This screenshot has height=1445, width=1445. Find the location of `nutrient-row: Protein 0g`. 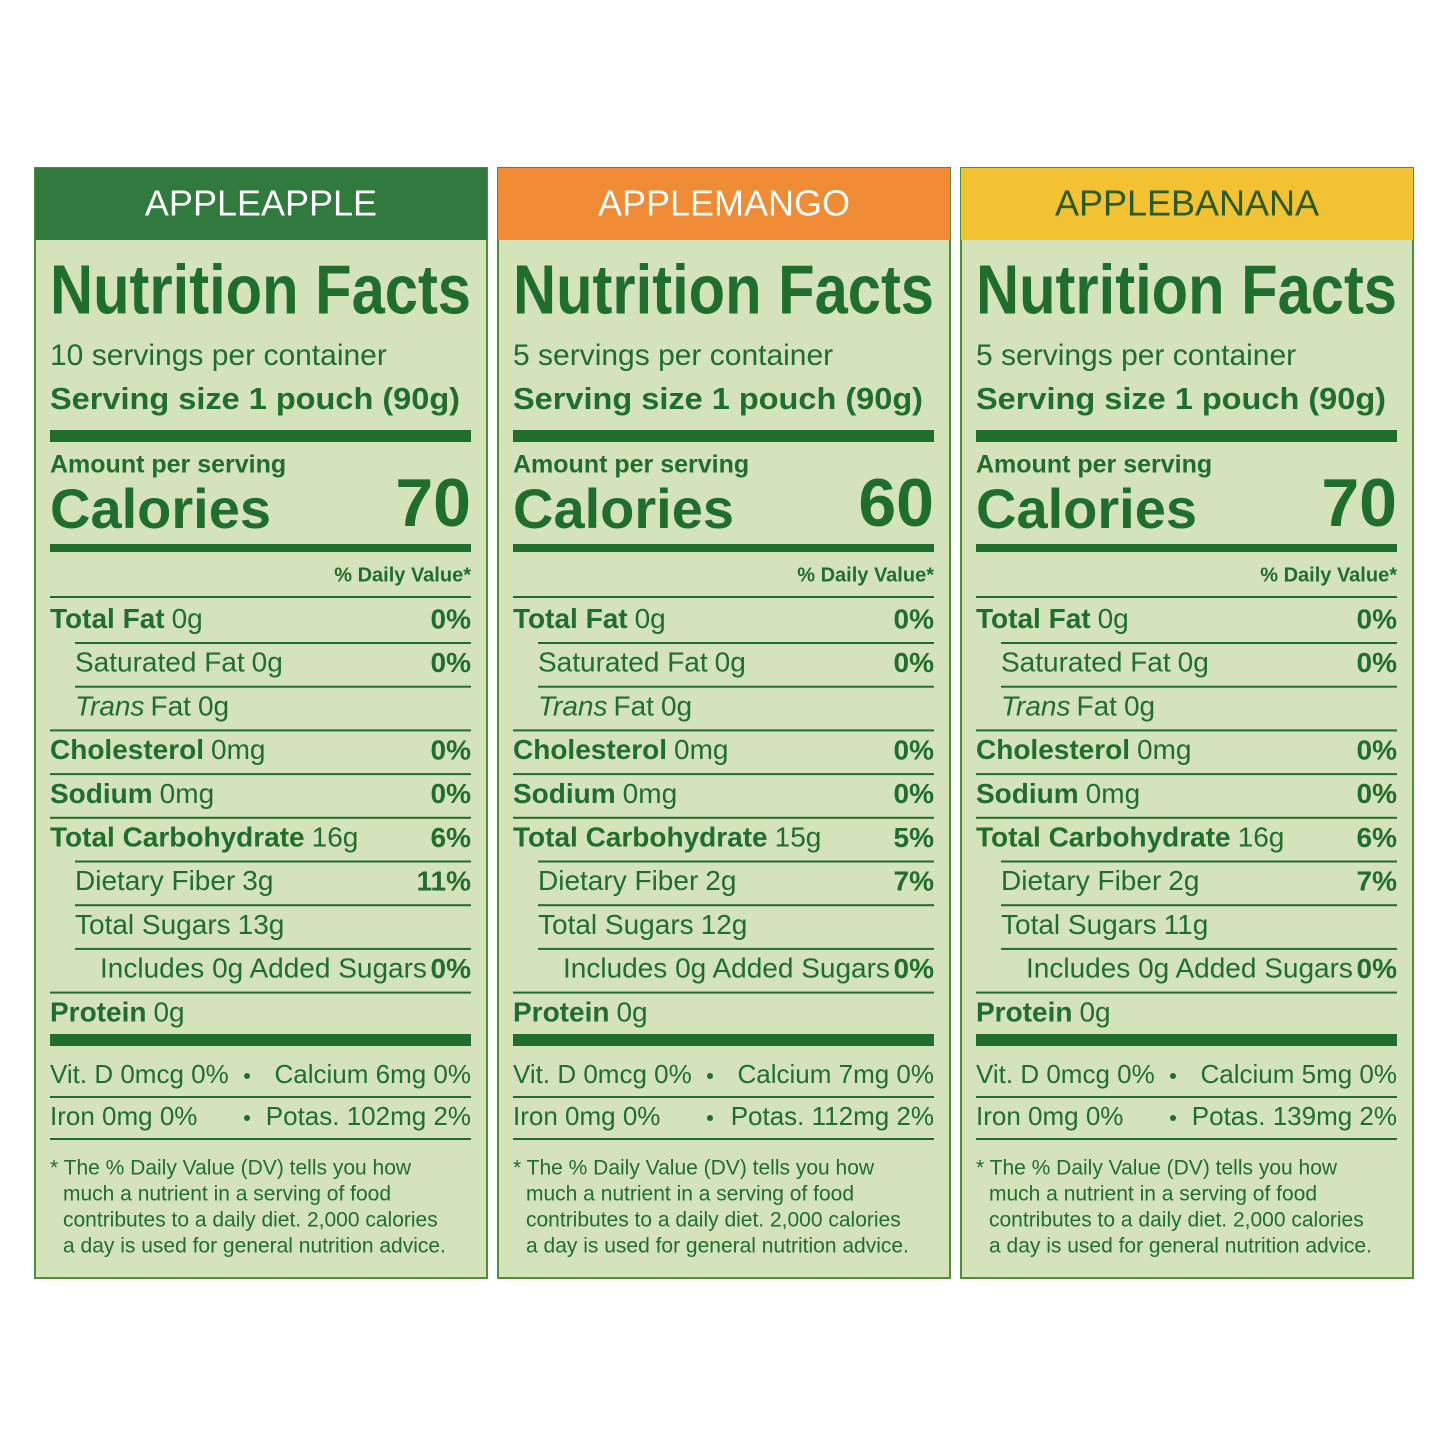

nutrient-row: Protein 0g is located at coordinates (1043, 1012).